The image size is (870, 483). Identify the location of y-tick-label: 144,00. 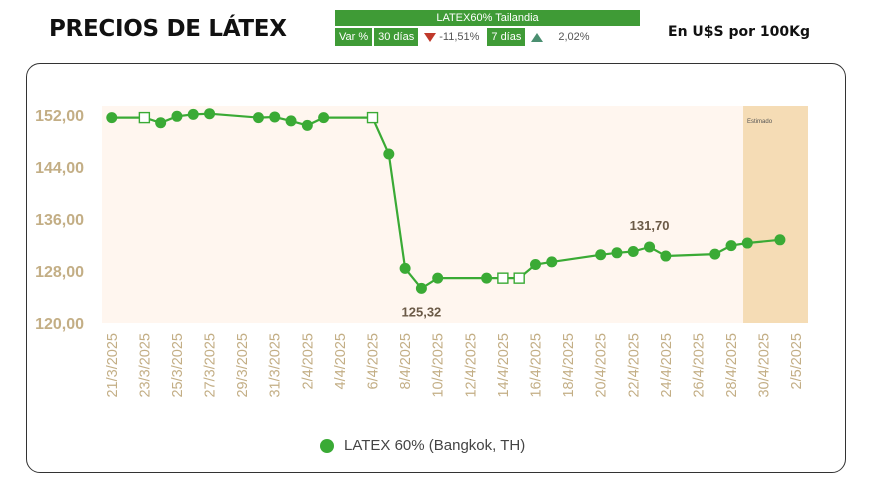
(59, 168).